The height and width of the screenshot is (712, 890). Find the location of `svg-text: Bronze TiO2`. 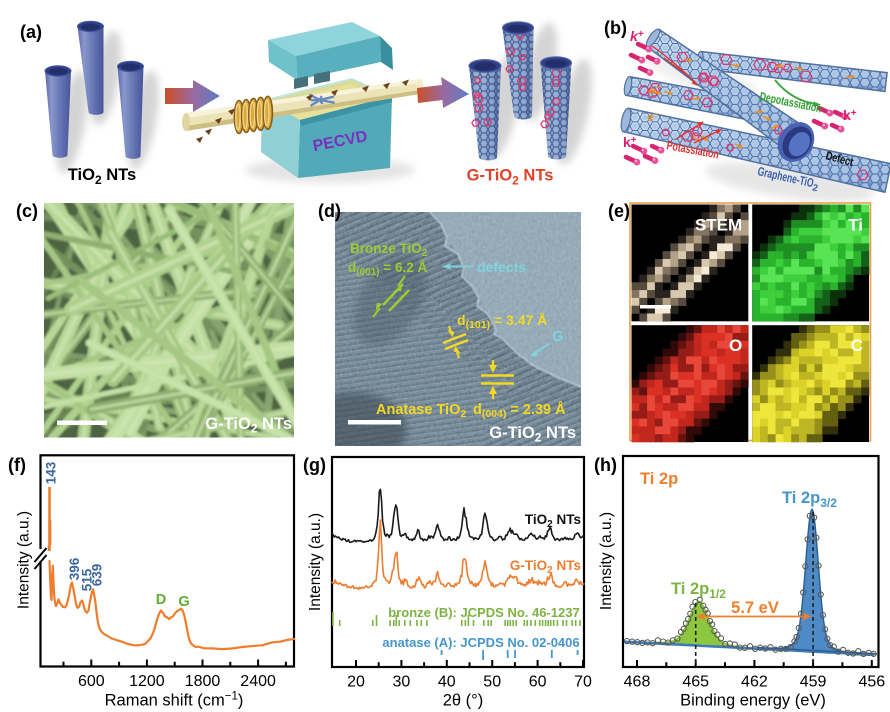

svg-text: Bronze TiO2 is located at coordinates (389, 250).